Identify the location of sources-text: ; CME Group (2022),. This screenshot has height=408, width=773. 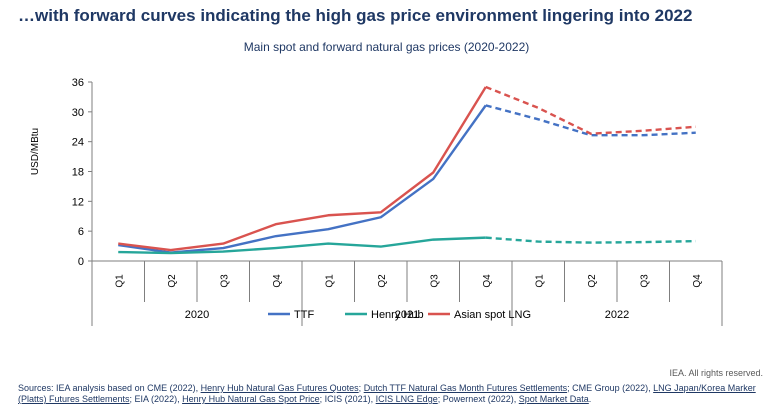
(610, 388).